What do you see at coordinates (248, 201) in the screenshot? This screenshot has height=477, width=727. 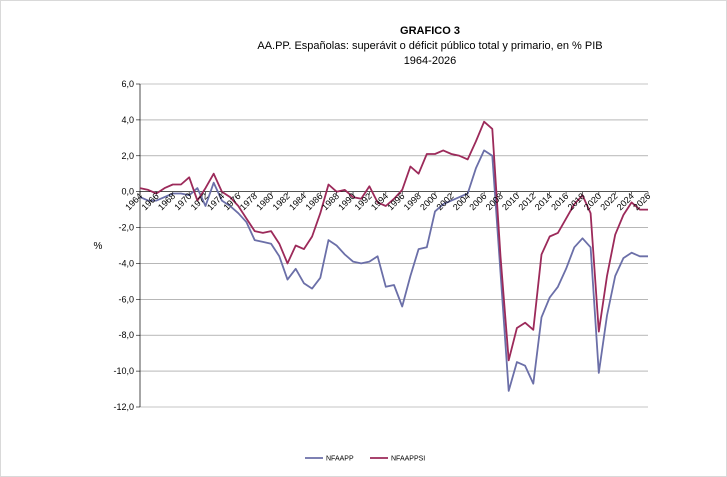 I see `x-tick-label: 1978` at bounding box center [248, 201].